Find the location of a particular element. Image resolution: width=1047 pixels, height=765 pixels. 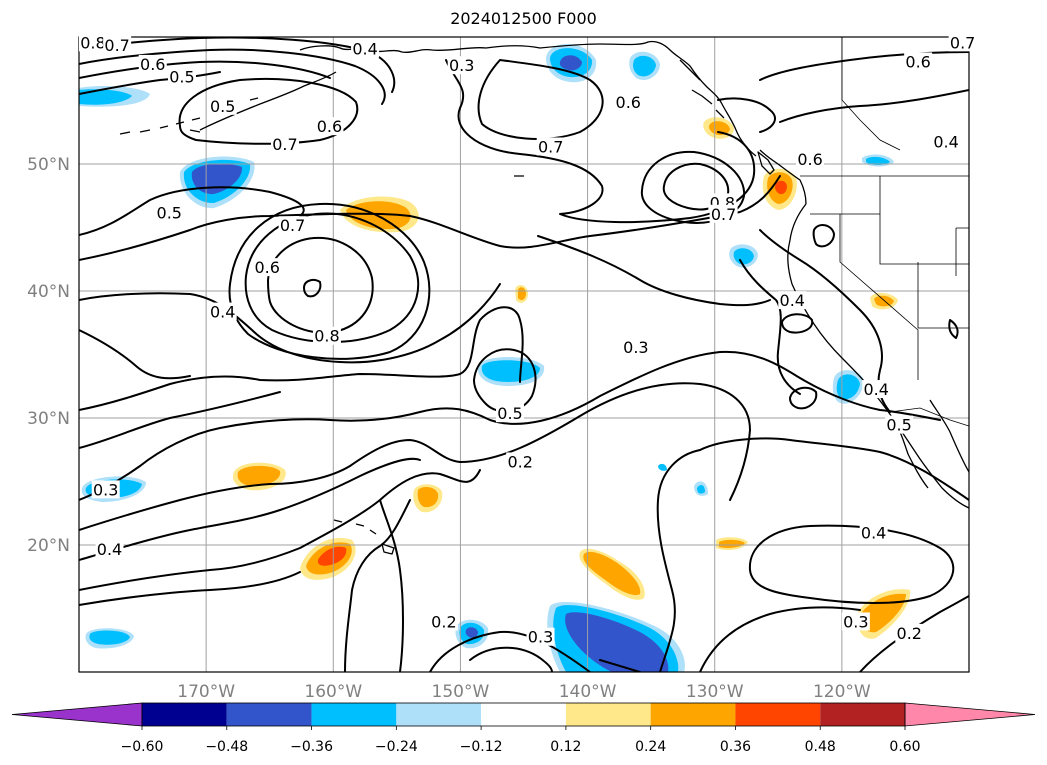

colorbar-tick-label: −0.60 is located at coordinates (142, 747).